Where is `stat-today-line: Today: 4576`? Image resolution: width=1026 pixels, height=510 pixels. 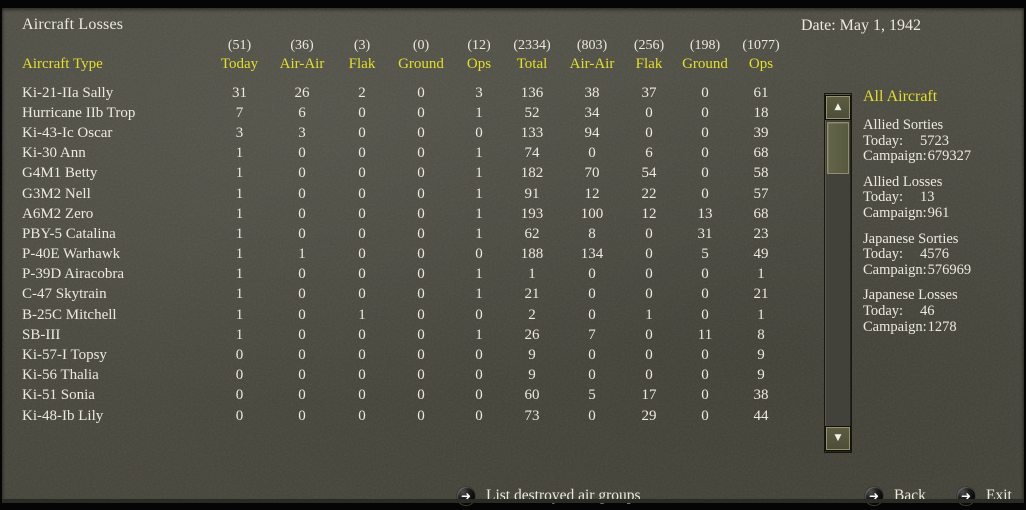
stat-today-line: Today: 4576 is located at coordinates (906, 254).